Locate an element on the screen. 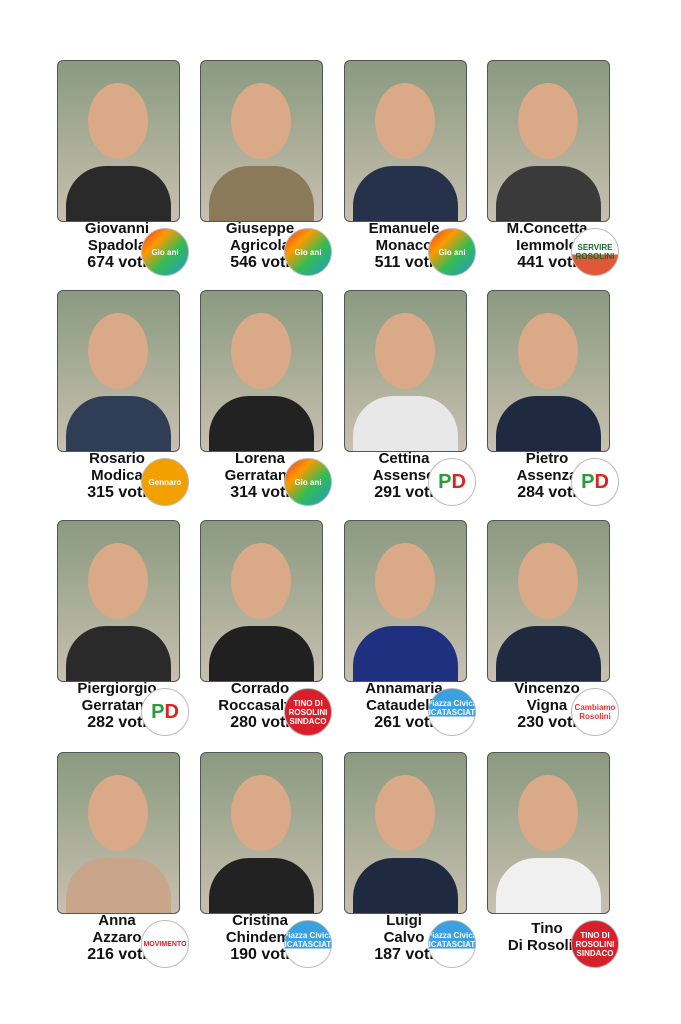 This screenshot has height=1024, width=681. last-name: Calvo is located at coordinates (404, 937).